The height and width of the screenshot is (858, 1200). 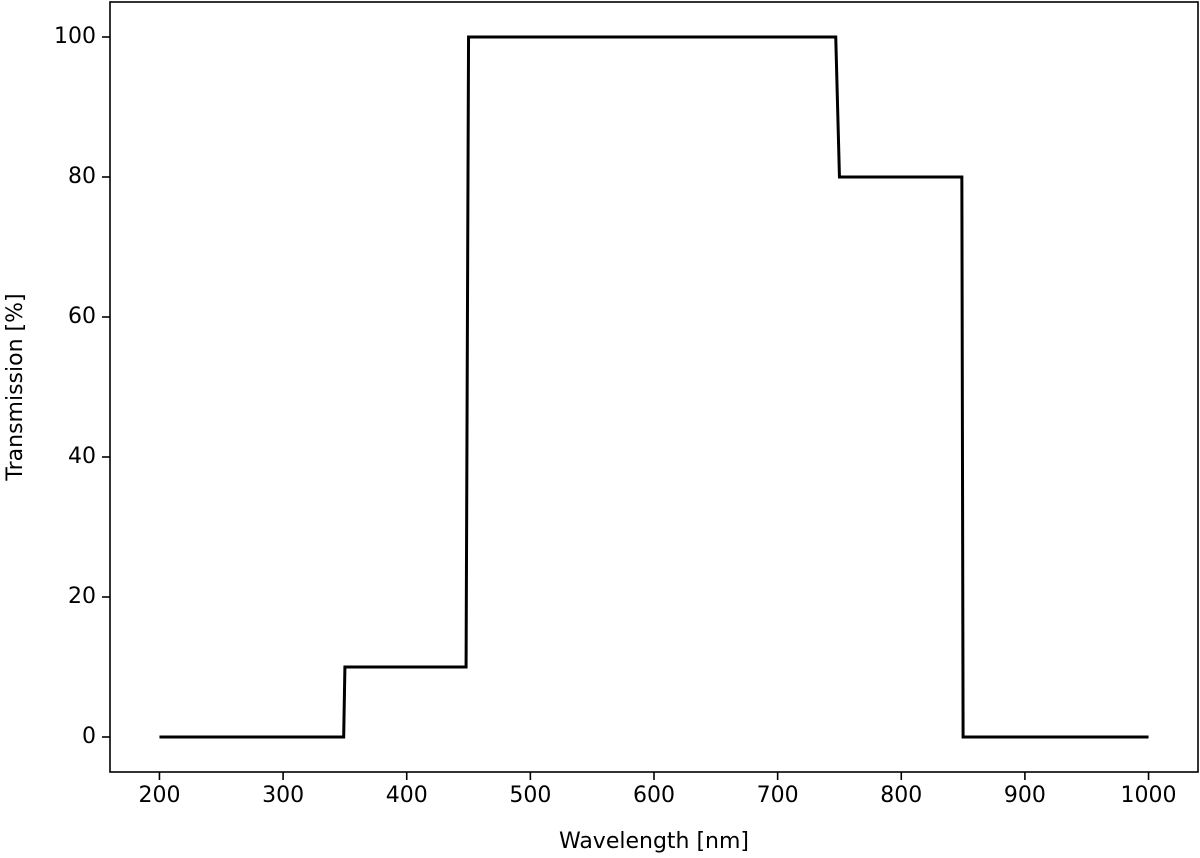 What do you see at coordinates (89, 736) in the screenshot?
I see `y-tick-label: 0` at bounding box center [89, 736].